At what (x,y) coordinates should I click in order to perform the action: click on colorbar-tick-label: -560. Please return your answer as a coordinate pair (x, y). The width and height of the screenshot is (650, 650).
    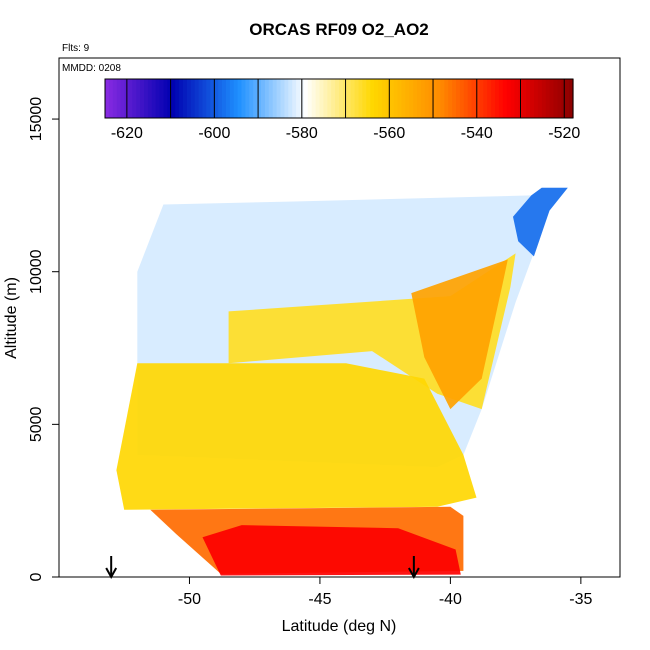
    Looking at the image, I should click on (389, 133).